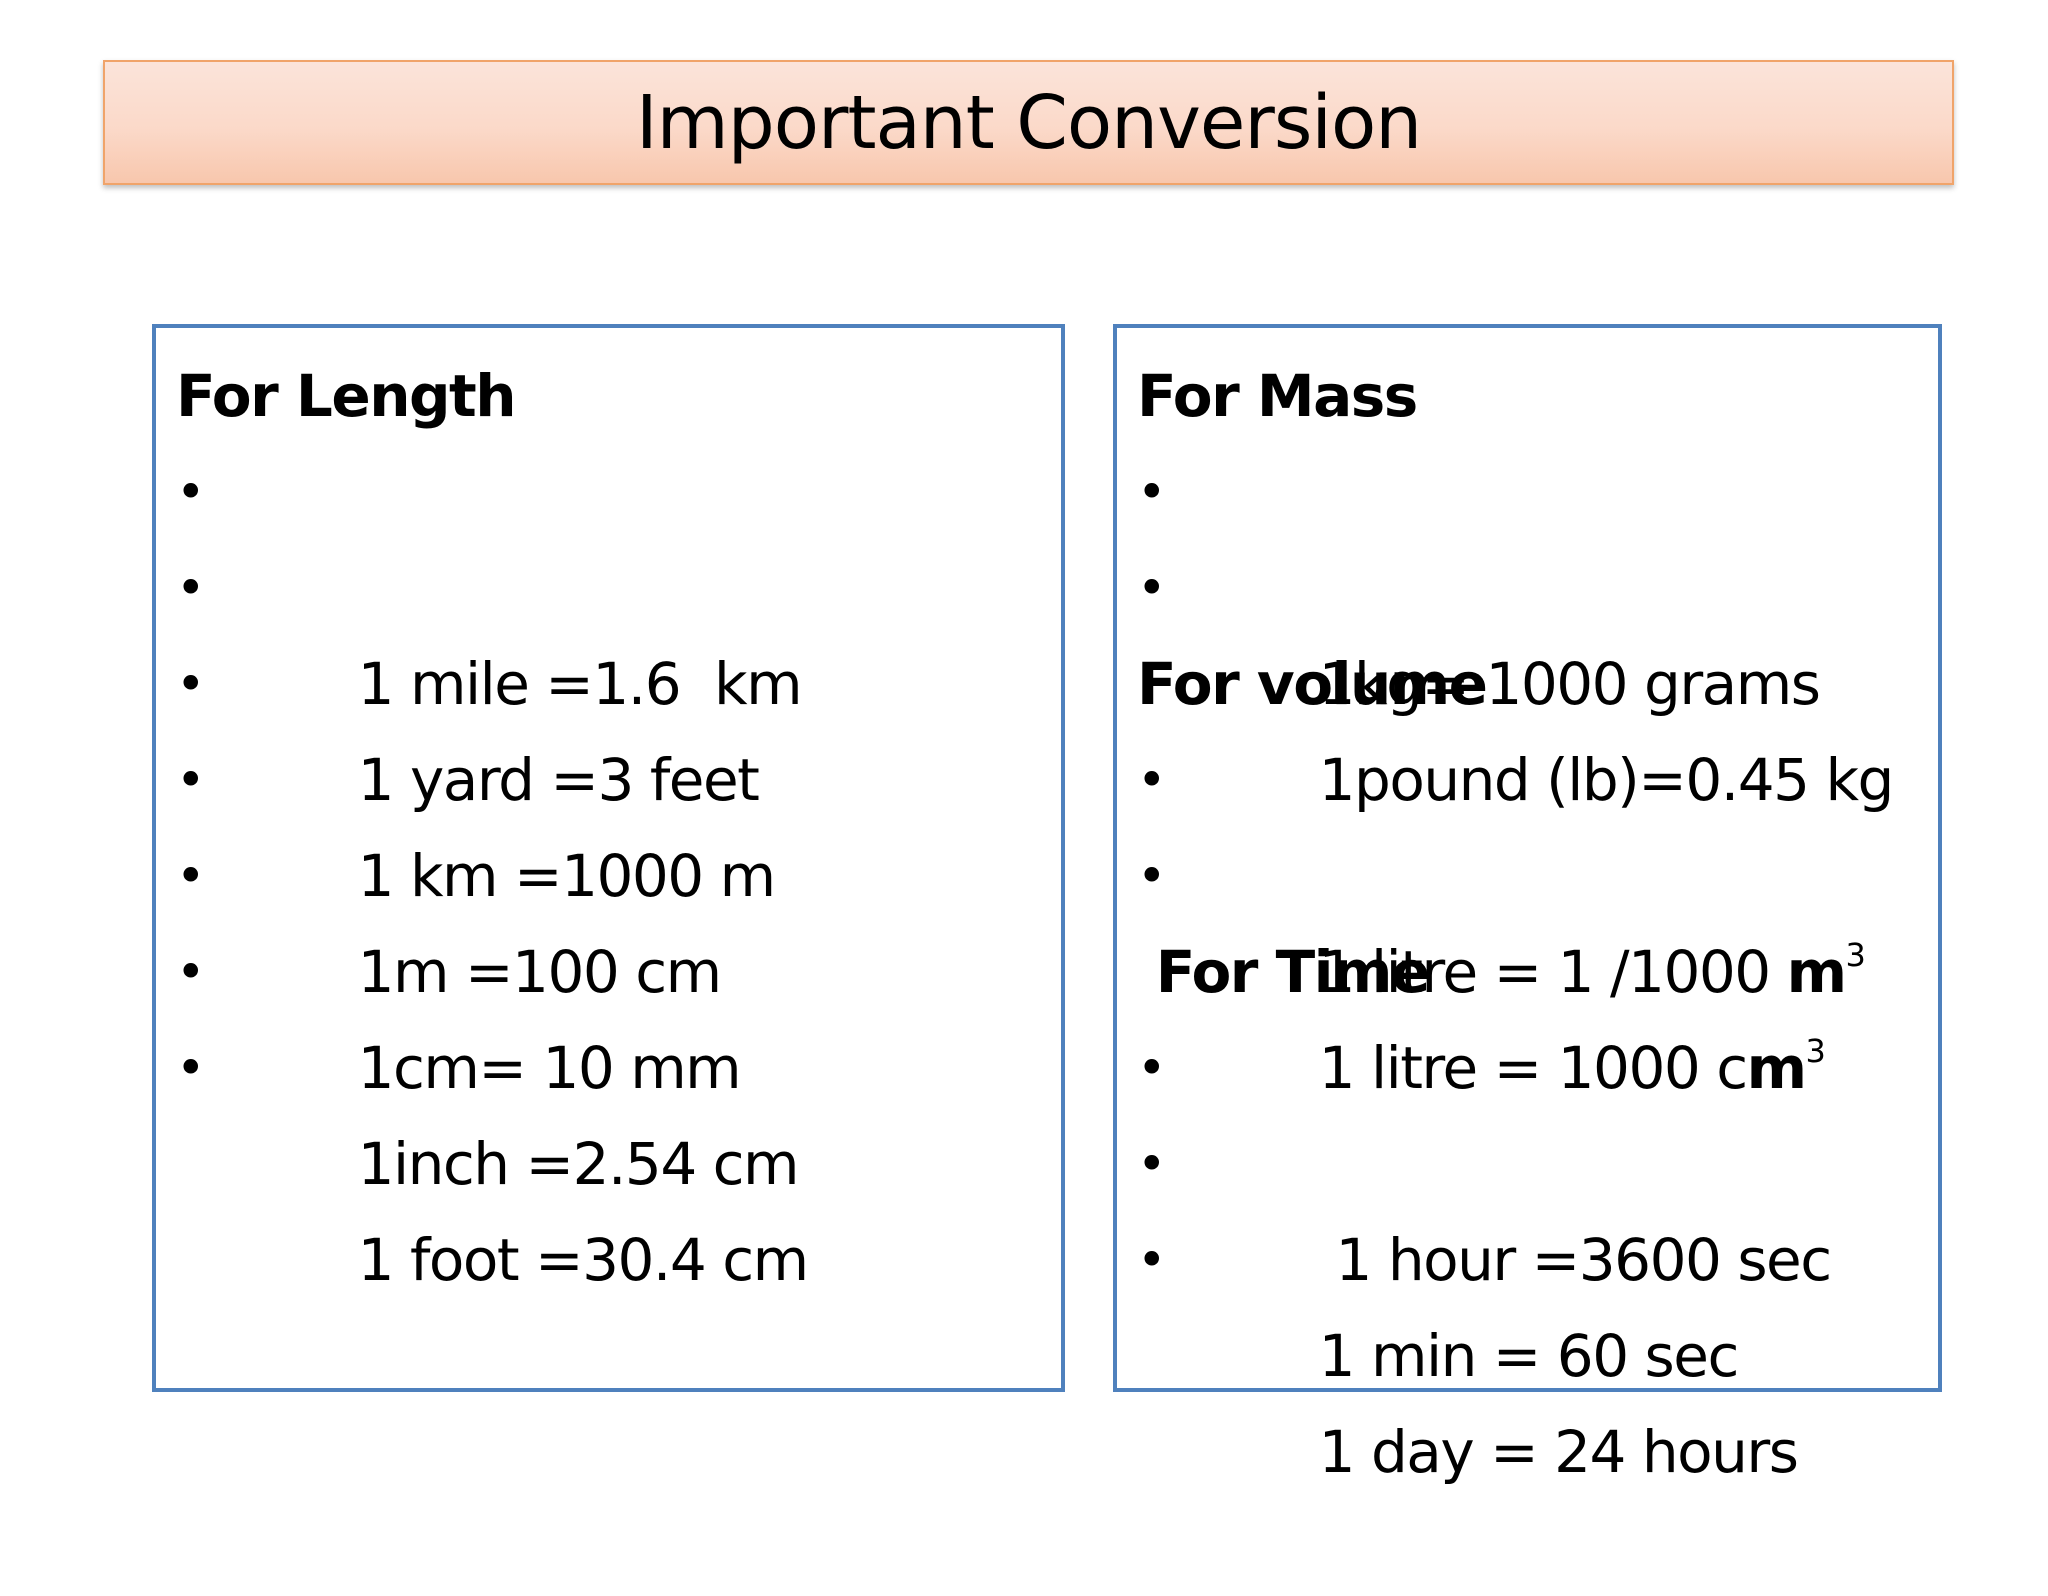 The width and height of the screenshot is (2048, 1596). I want to click on length-item-text: 1cm= 10 mm, so click(549, 1068).